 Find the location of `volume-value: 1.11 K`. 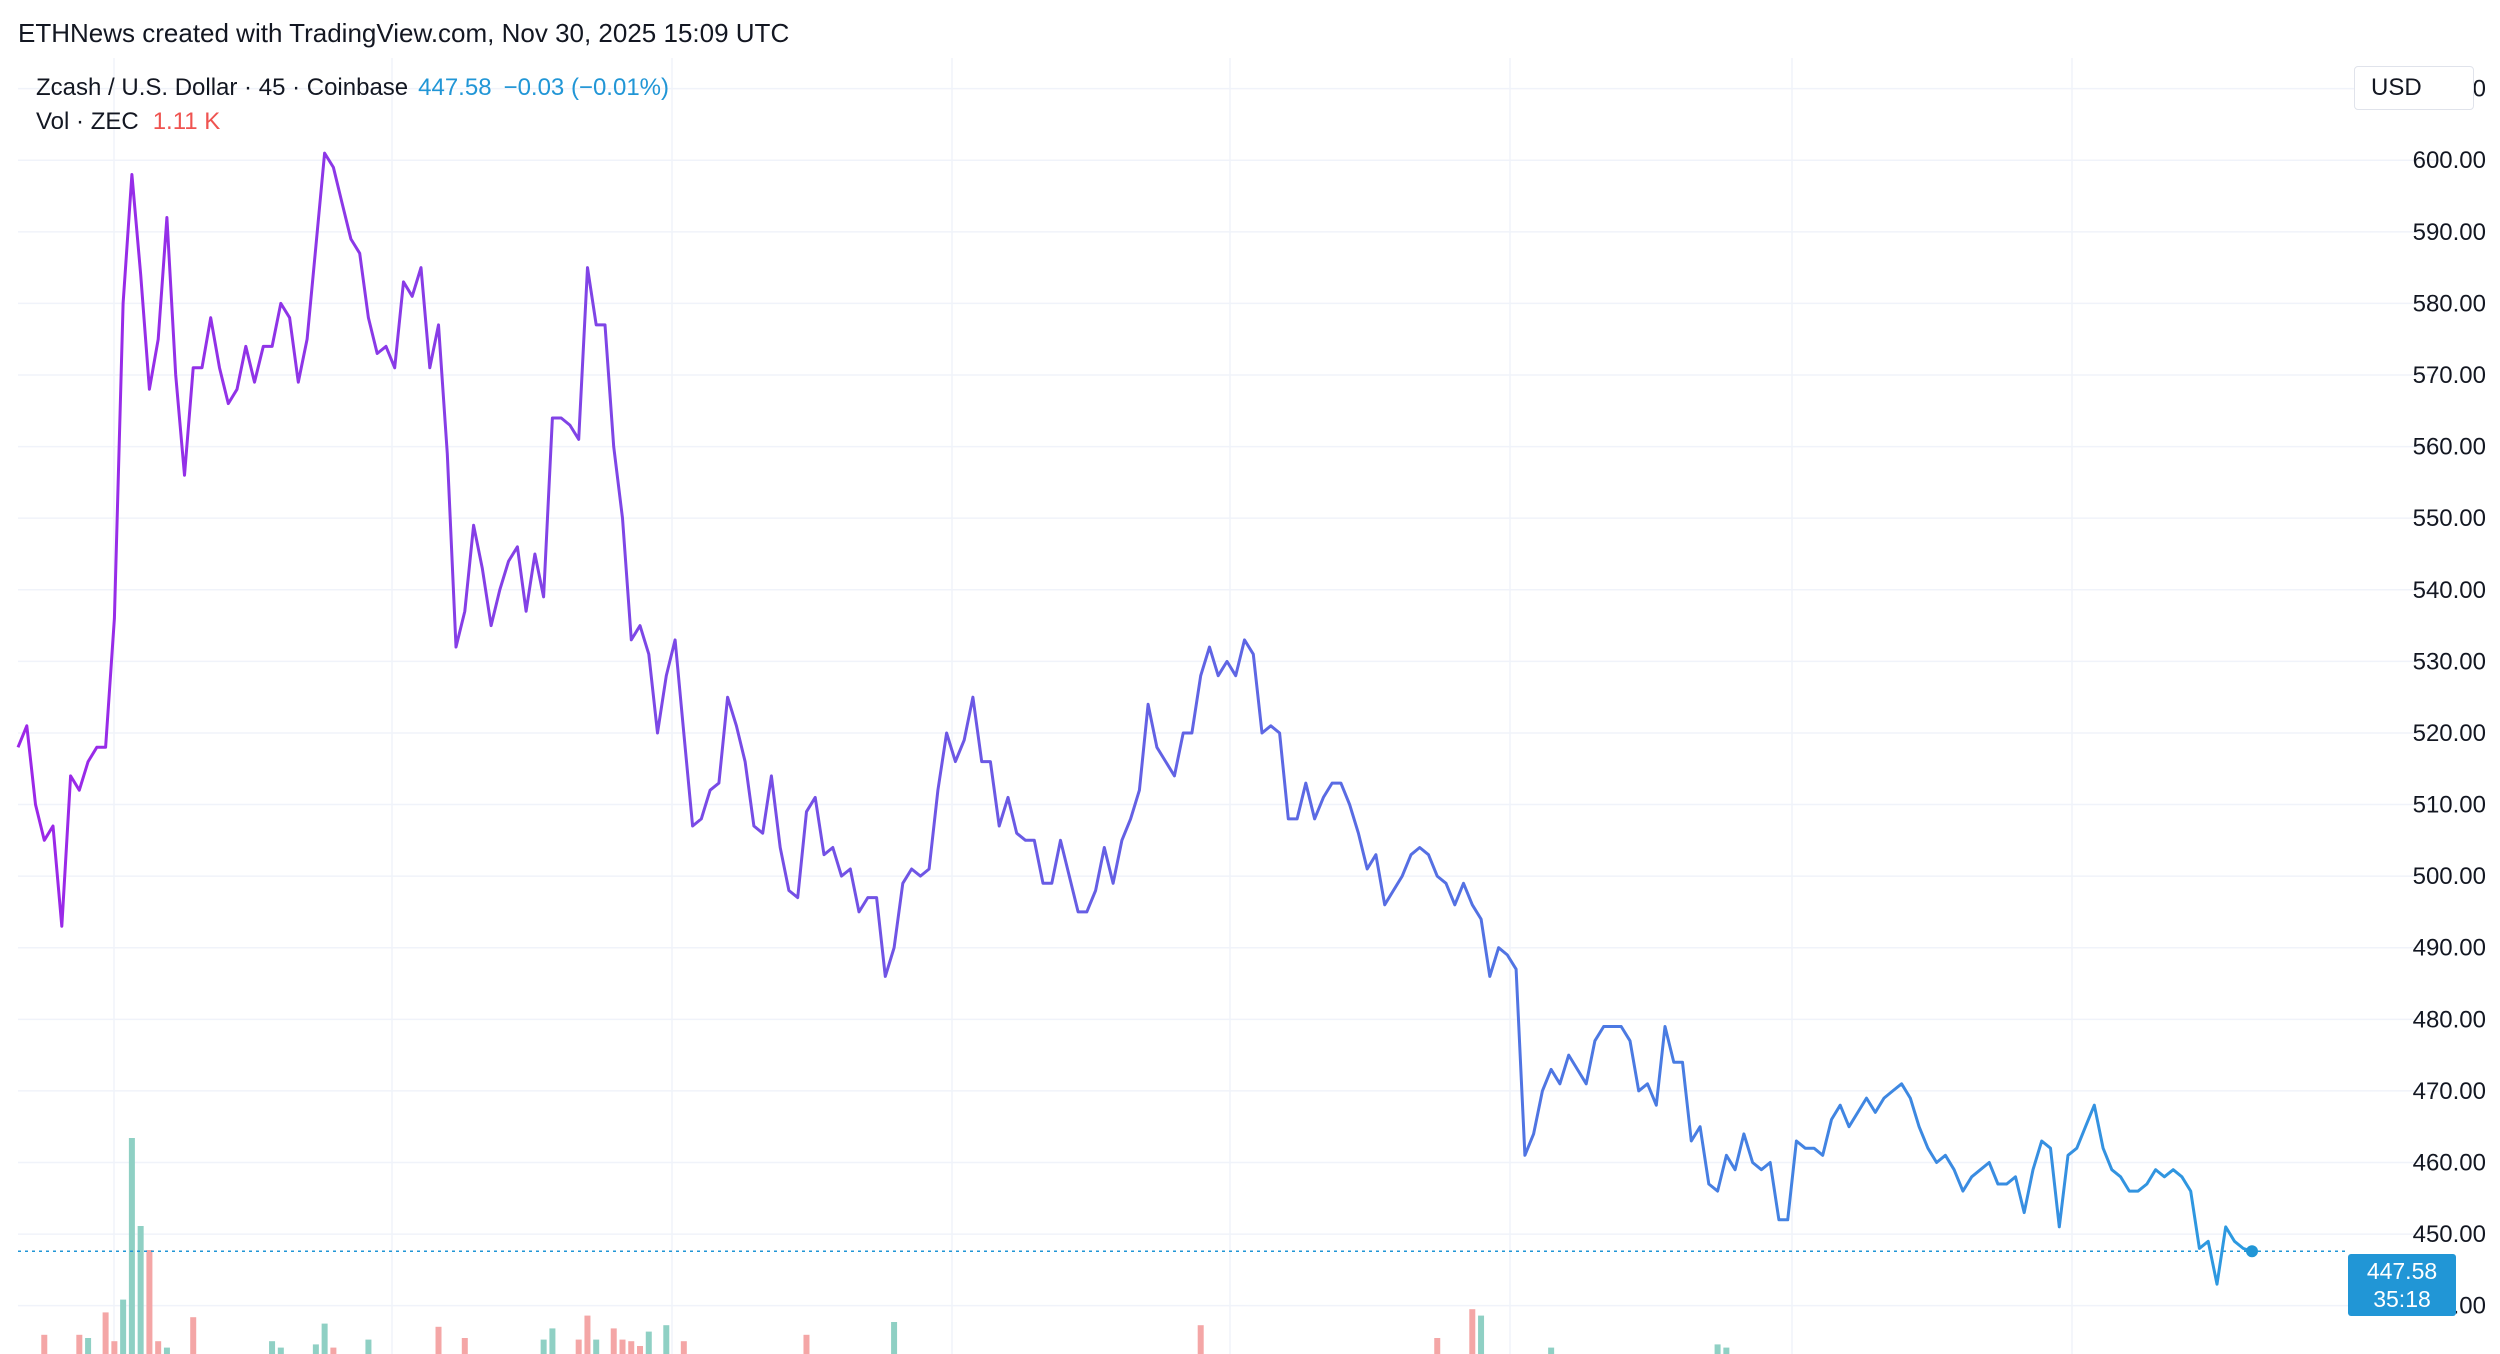

volume-value: 1.11 K is located at coordinates (186, 121).